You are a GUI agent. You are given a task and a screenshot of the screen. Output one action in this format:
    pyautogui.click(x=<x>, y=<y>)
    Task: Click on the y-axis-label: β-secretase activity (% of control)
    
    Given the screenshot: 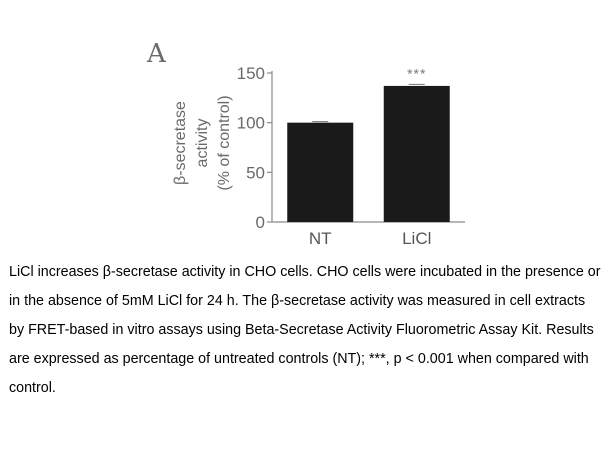 What is the action you would take?
    pyautogui.click(x=202, y=142)
    